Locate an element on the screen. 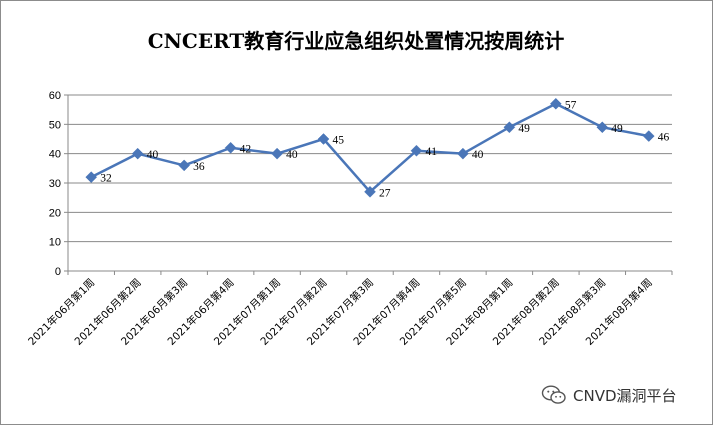 The height and width of the screenshot is (425, 713). data-label: 36 is located at coordinates (199, 167).